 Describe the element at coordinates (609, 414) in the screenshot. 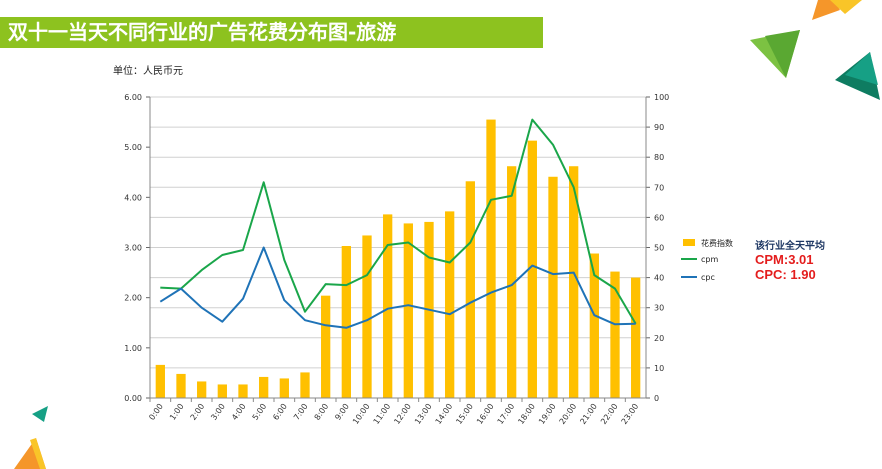

I see `x-tick-label: 22:00` at that location.